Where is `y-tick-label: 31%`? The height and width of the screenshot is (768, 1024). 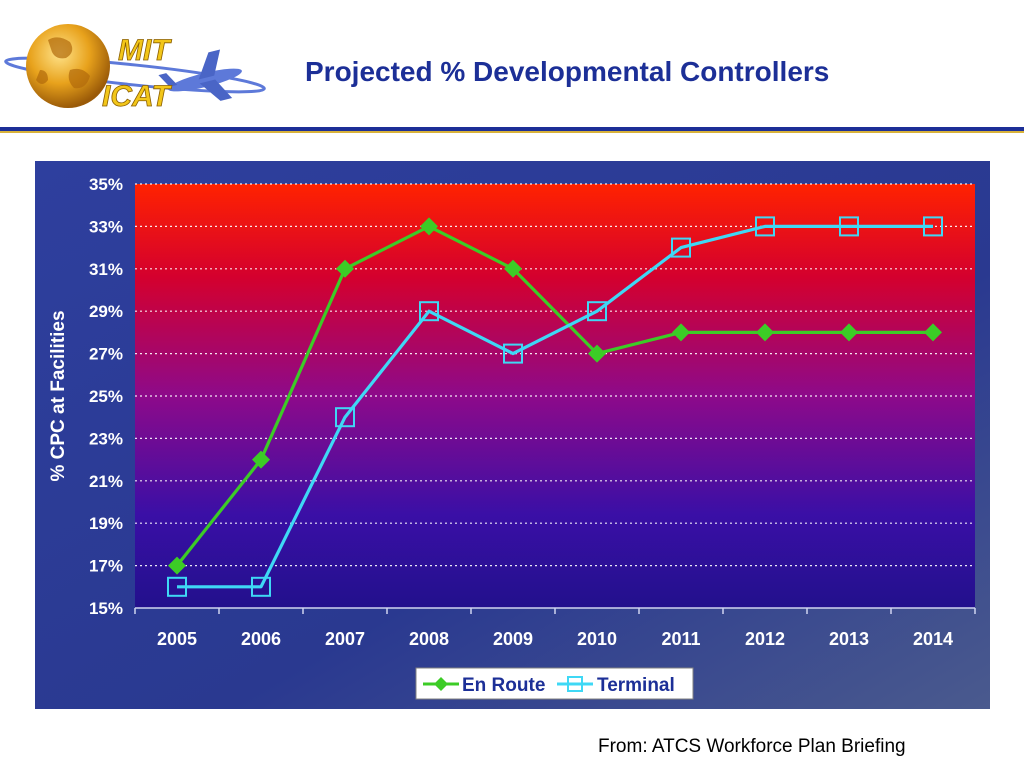
y-tick-label: 31% is located at coordinates (106, 269).